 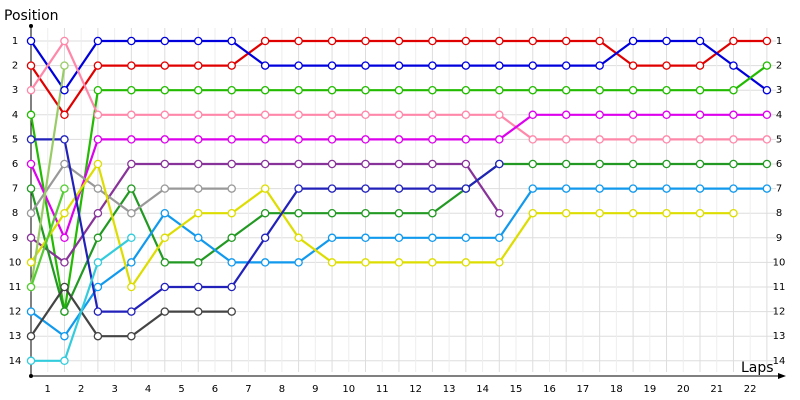 I want to click on x-tick-label: 10, so click(x=348, y=389).